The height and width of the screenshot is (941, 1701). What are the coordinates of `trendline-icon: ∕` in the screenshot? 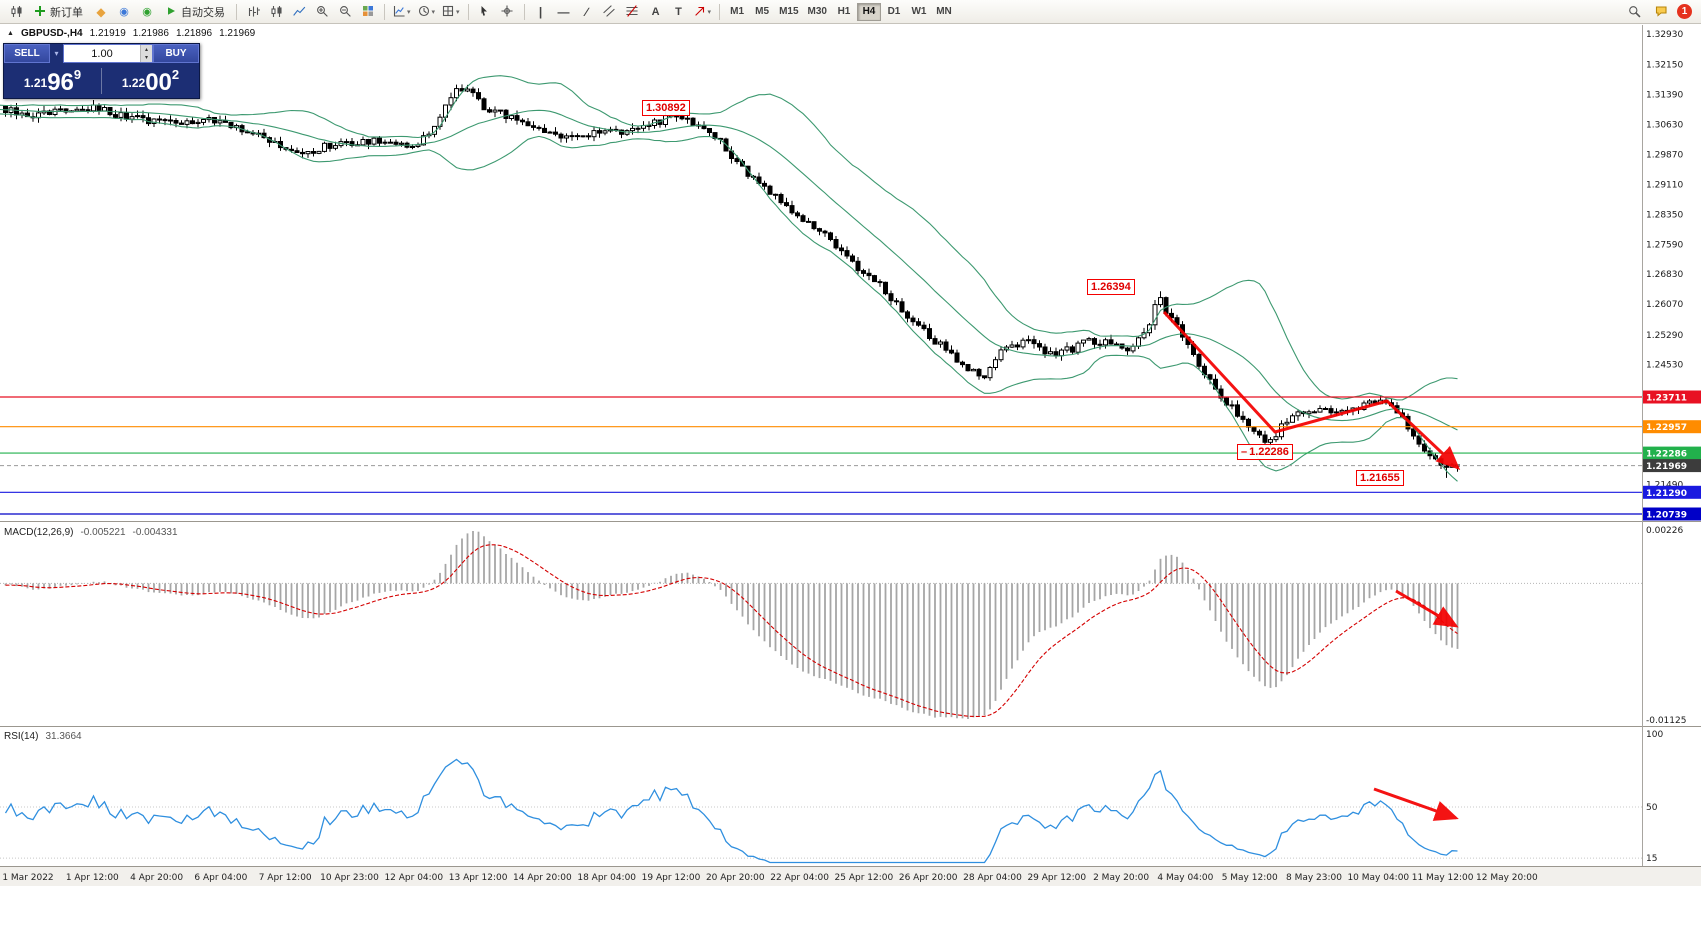 It's located at (586, 11).